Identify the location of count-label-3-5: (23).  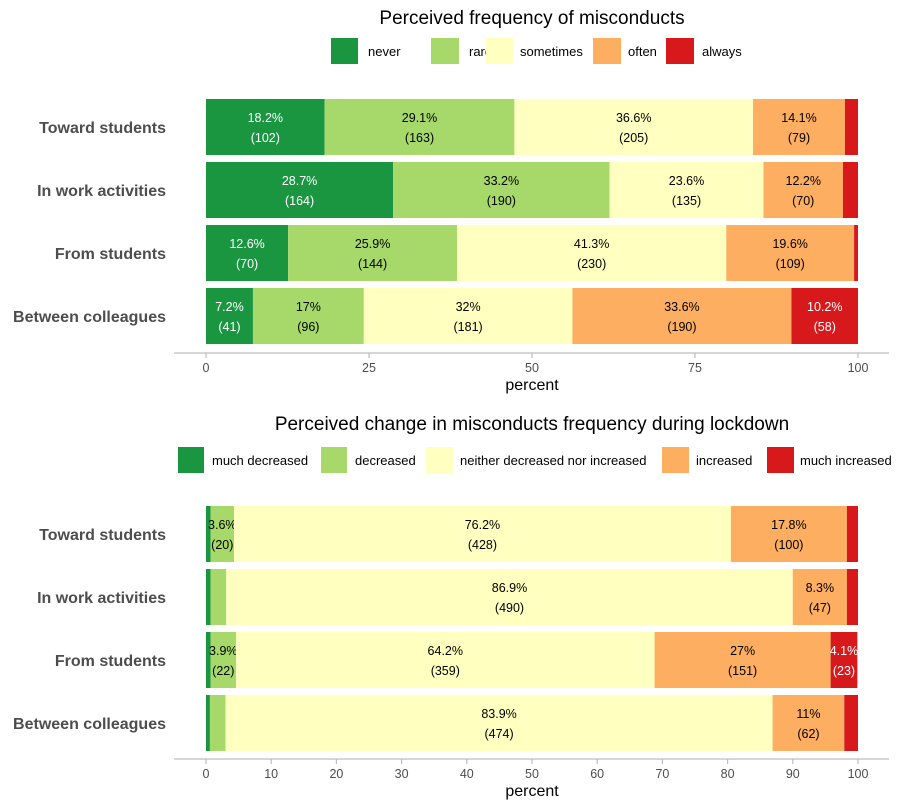
(844, 671).